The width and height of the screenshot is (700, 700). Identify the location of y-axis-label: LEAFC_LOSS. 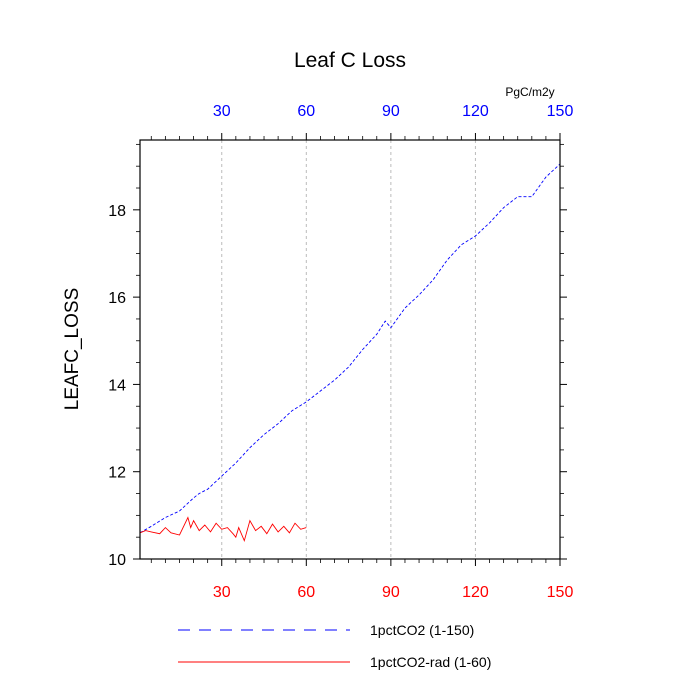
(72, 349).